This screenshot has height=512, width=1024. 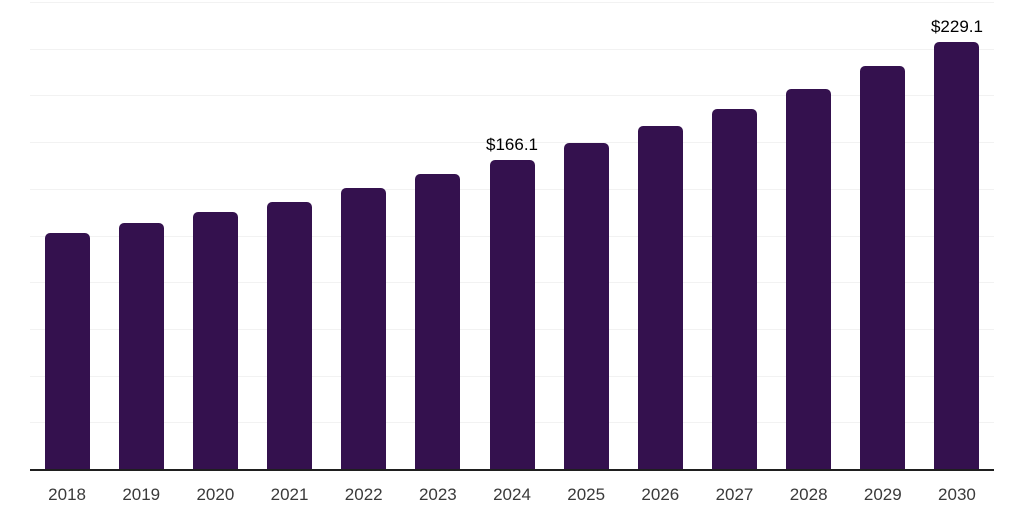 What do you see at coordinates (512, 314) in the screenshot?
I see `bar-2024` at bounding box center [512, 314].